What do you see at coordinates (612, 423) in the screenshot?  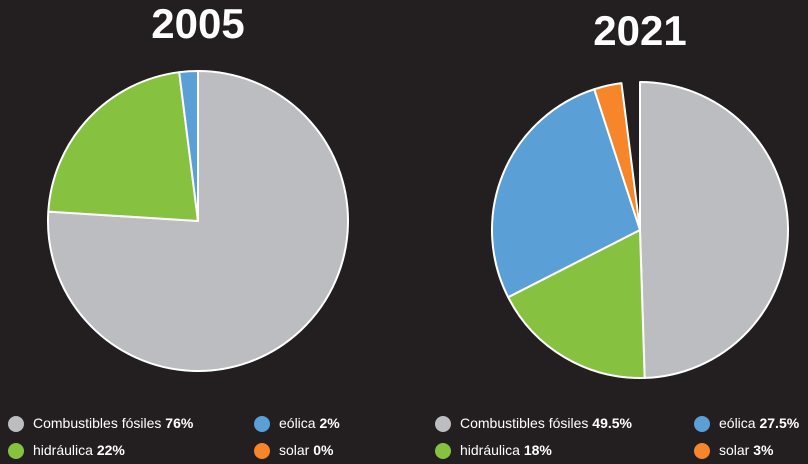 I see `legend-value: 49.5%` at bounding box center [612, 423].